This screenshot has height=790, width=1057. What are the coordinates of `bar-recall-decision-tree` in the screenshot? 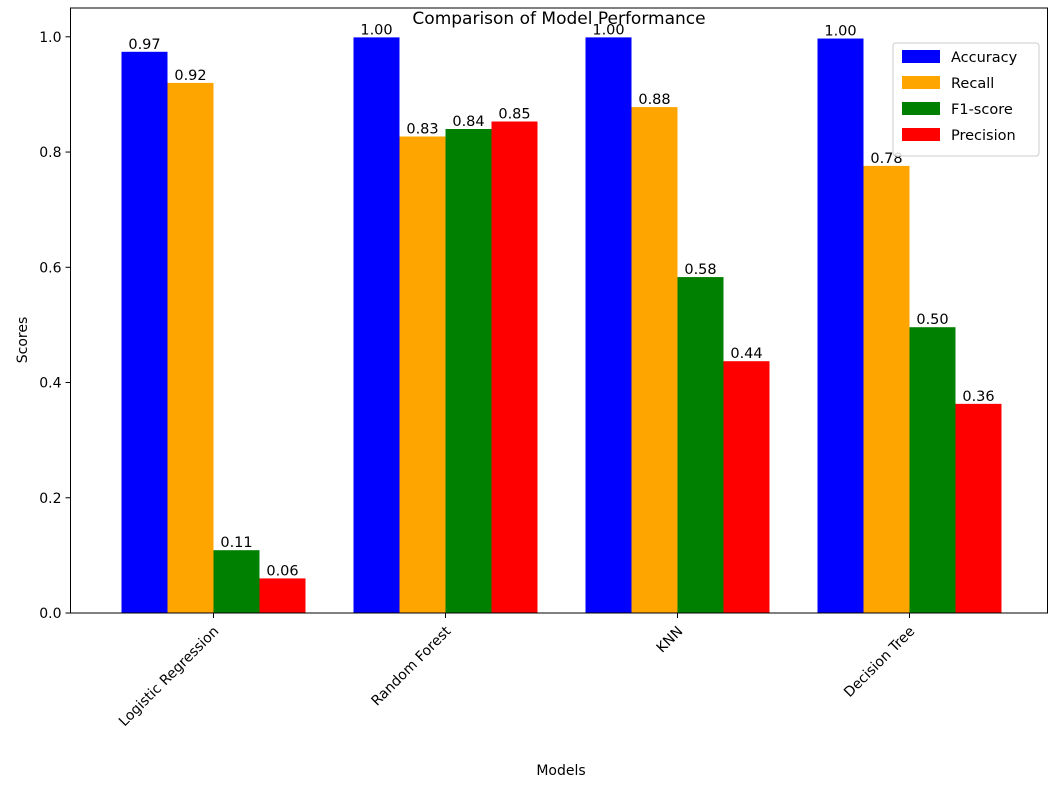 It's located at (886, 389).